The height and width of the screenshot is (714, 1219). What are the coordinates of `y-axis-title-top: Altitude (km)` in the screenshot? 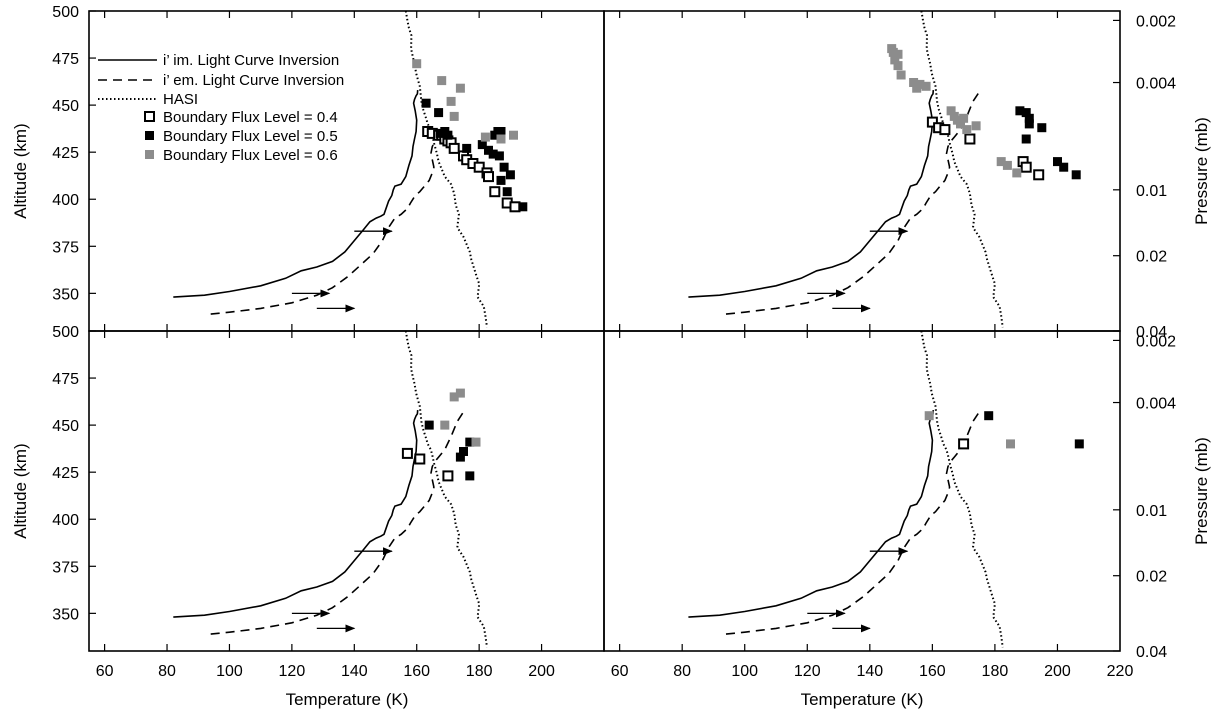 It's located at (20, 170).